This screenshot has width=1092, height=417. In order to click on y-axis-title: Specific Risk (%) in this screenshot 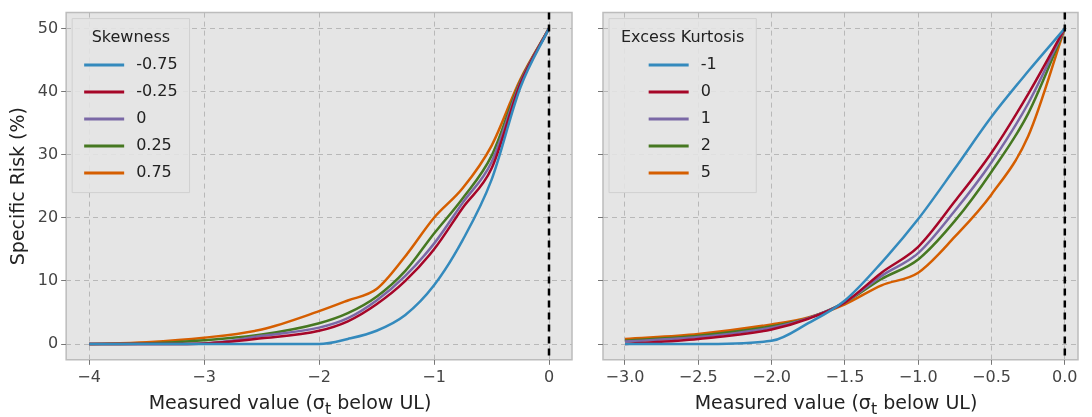, I will do `click(17, 186)`.